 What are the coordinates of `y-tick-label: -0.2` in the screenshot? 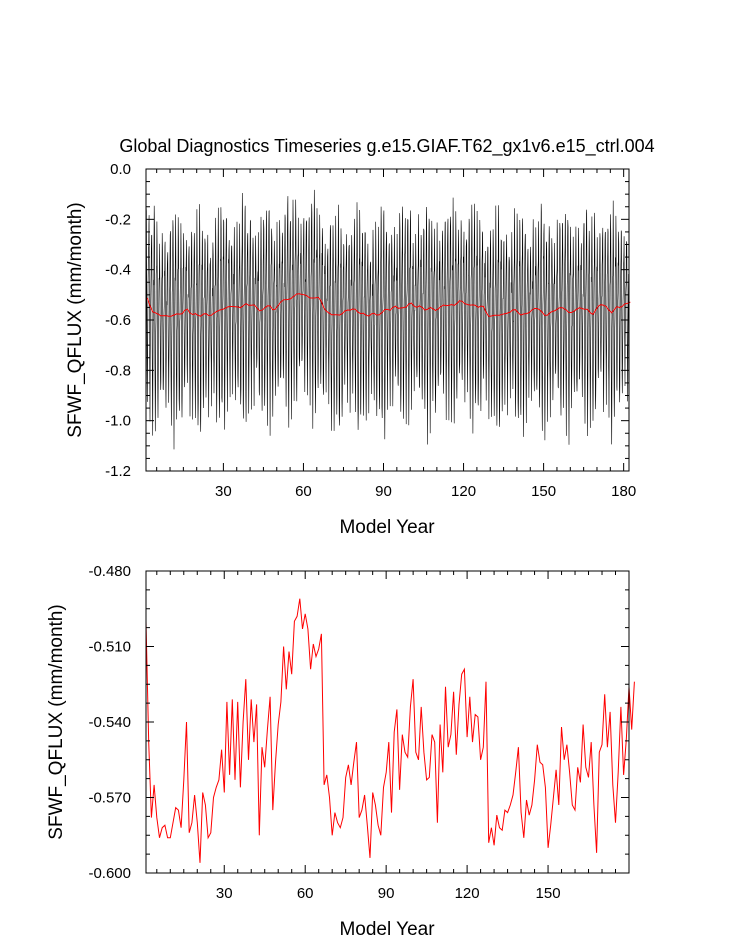 It's located at (118, 219).